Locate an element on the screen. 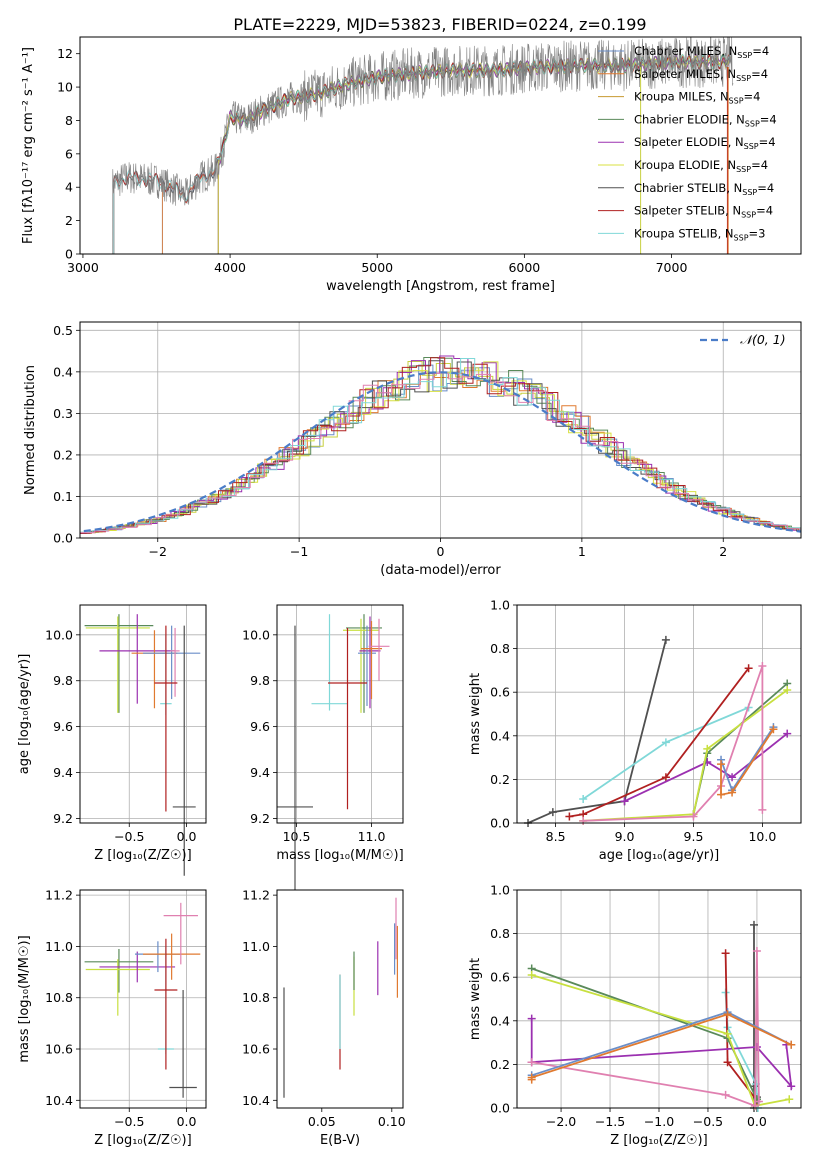  y-tick-label: 10.6 is located at coordinates (59, 1049).